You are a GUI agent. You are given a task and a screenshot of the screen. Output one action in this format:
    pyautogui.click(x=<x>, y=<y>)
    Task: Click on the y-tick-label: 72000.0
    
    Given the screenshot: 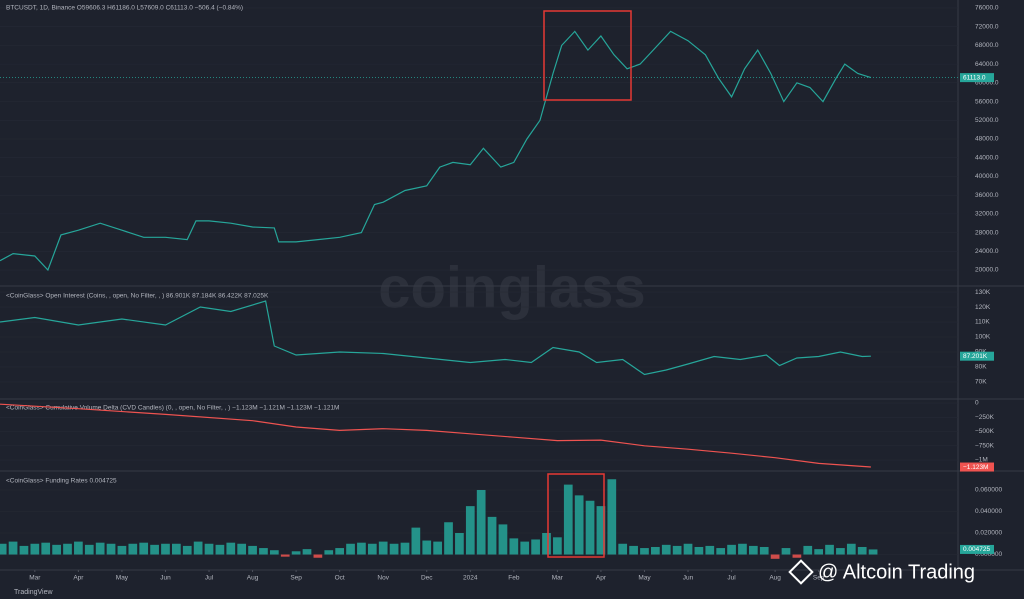 What is the action you would take?
    pyautogui.click(x=987, y=26)
    